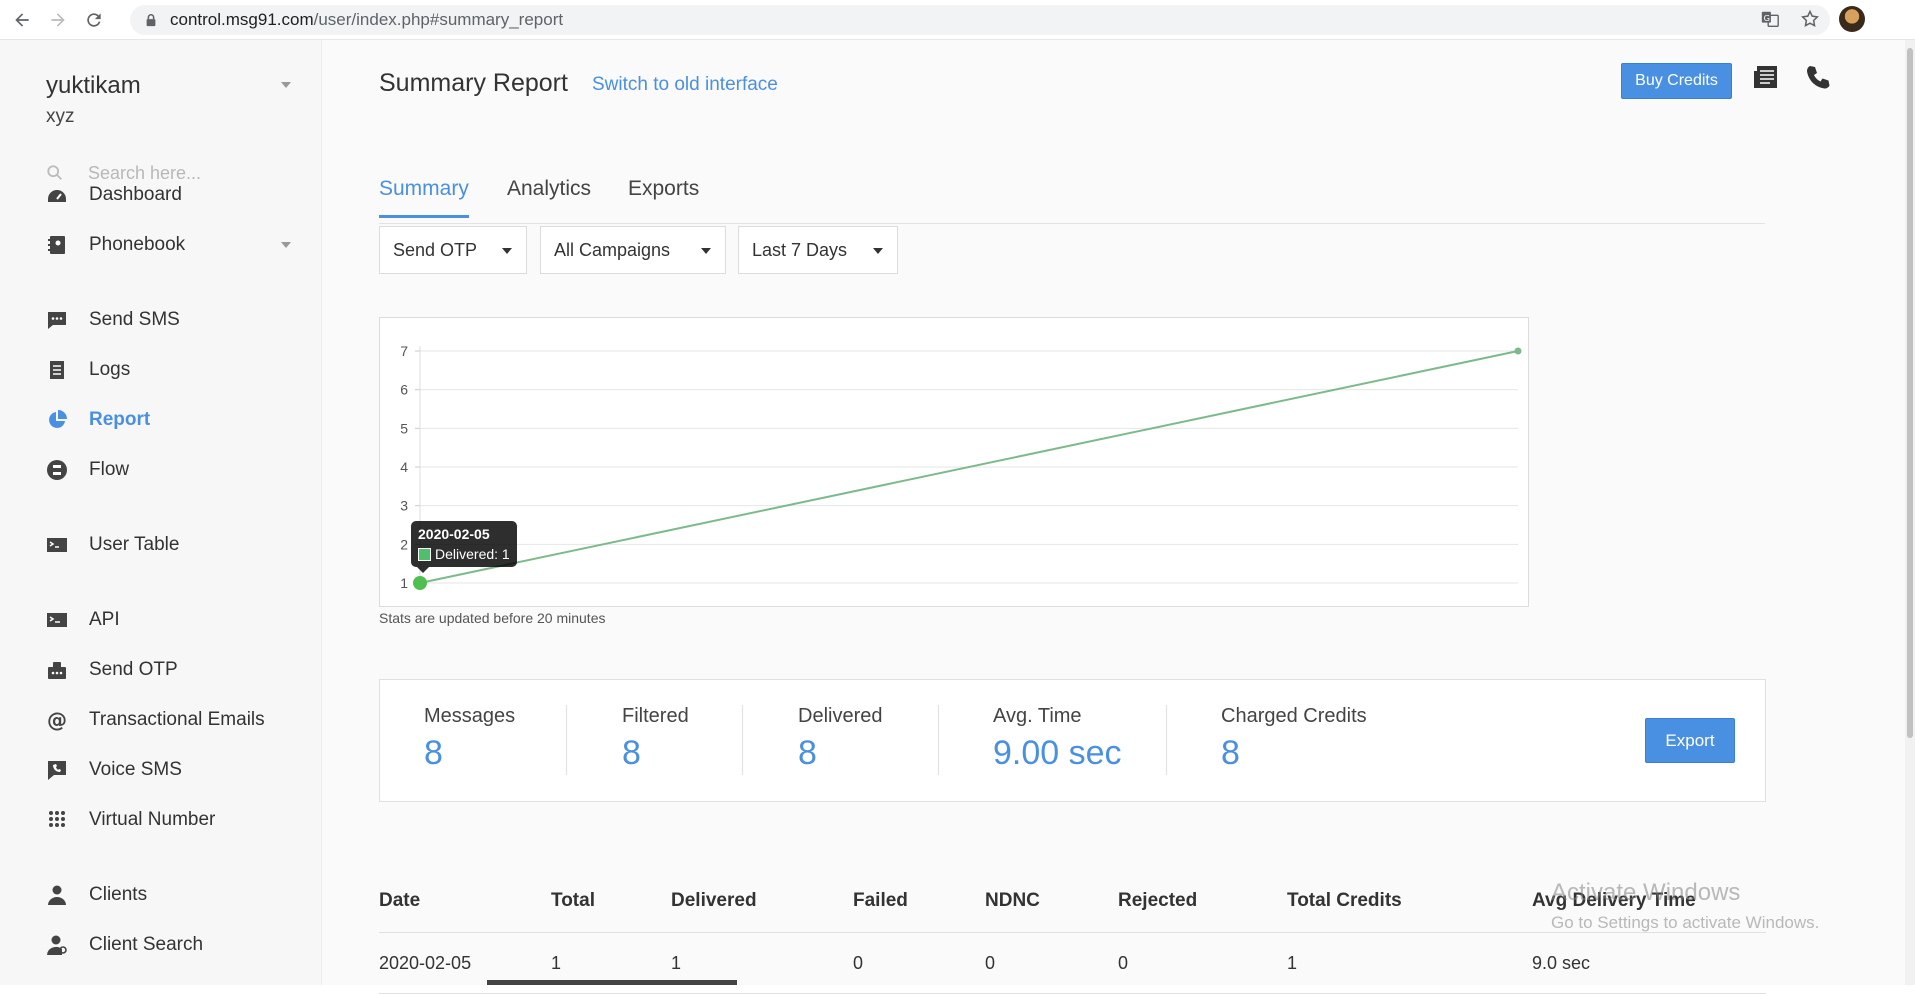 The width and height of the screenshot is (1915, 994). What do you see at coordinates (1072, 178) in the screenshot?
I see `report-tabs: Summary Analytics Exports` at bounding box center [1072, 178].